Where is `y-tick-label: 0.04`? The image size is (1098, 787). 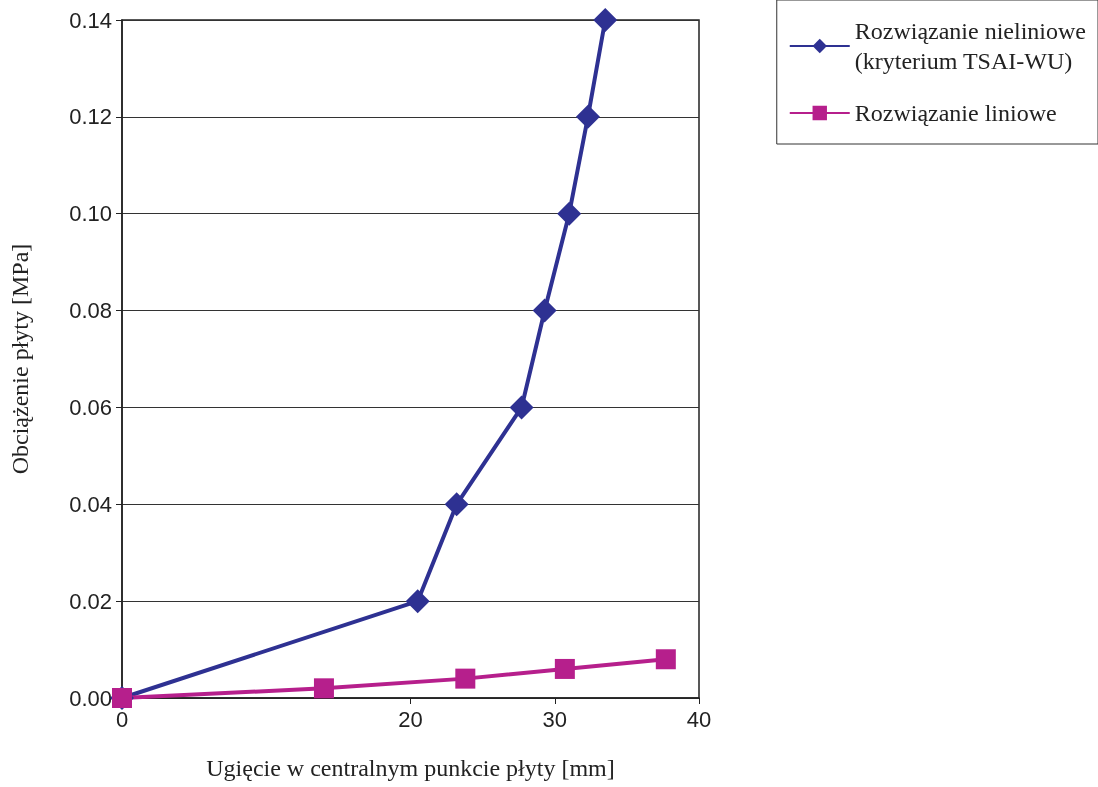 y-tick-label: 0.04 is located at coordinates (90, 504).